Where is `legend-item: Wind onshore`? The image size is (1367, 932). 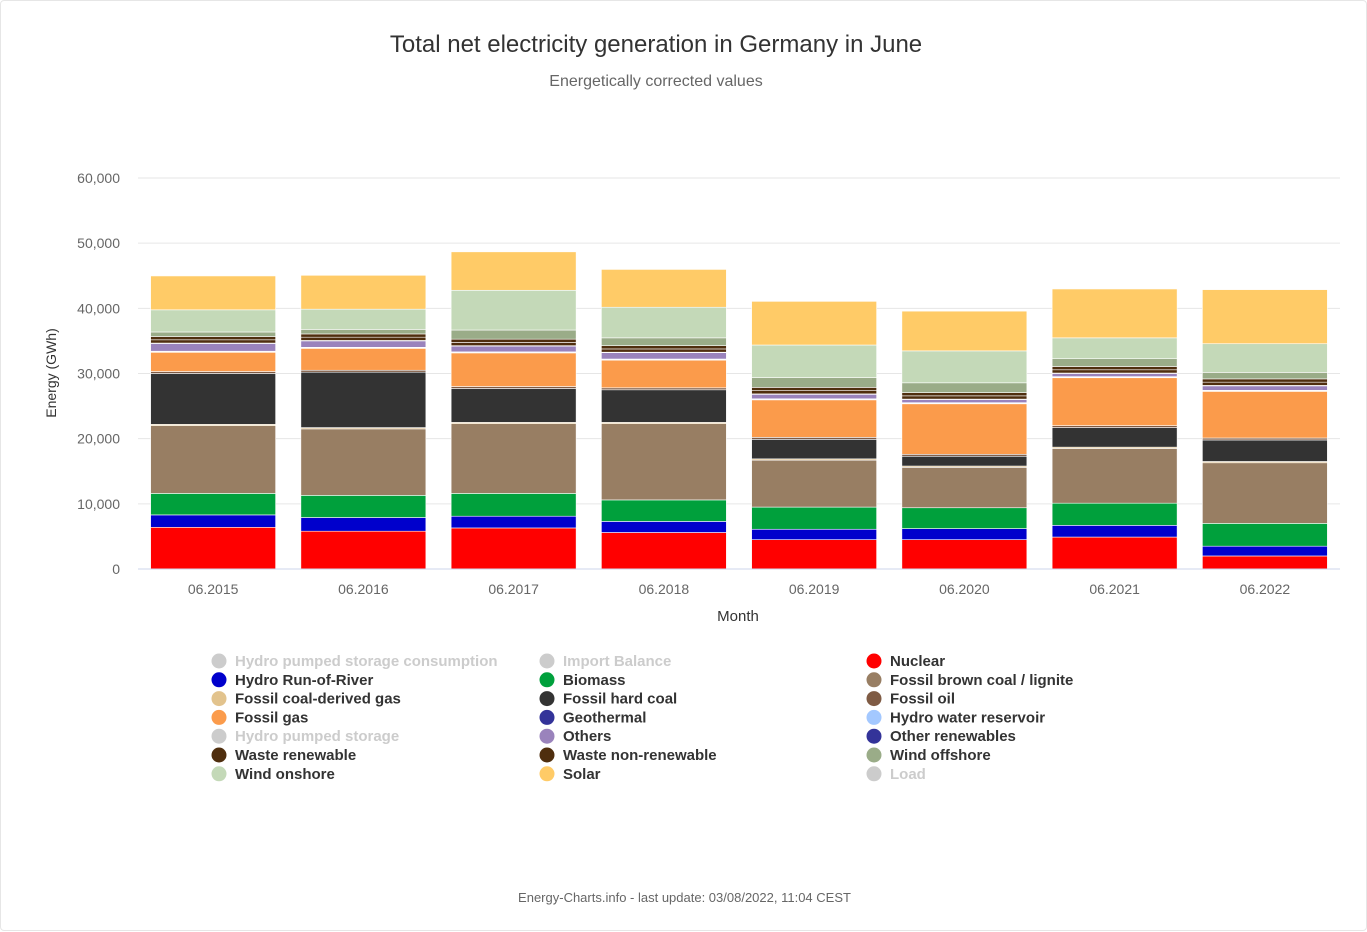 legend-item: Wind onshore is located at coordinates (273, 774).